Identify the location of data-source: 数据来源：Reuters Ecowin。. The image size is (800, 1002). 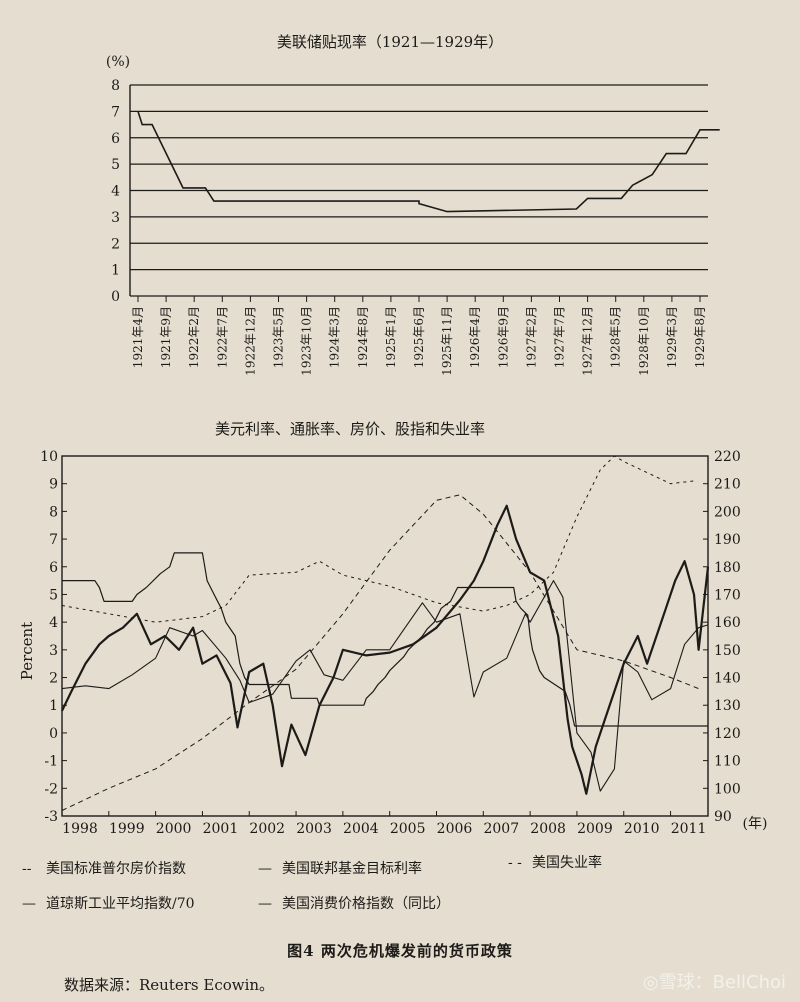
(169, 985).